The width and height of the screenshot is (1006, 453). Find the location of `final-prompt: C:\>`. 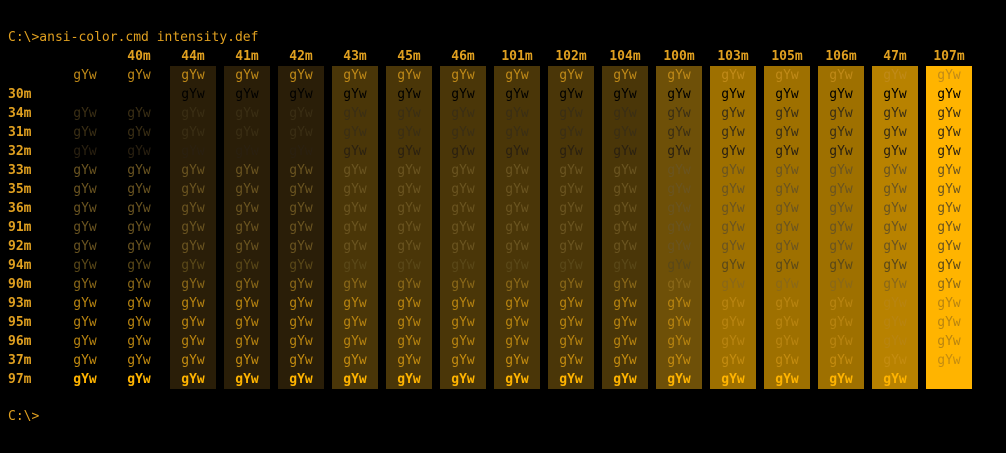

final-prompt: C:\> is located at coordinates (24, 416).